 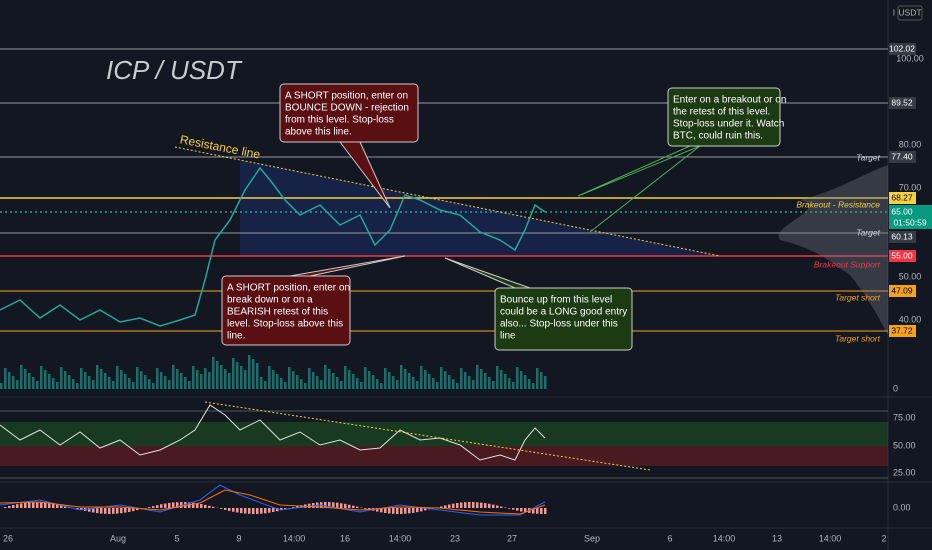 I want to click on annotation-line: above this line., so click(x=318, y=132).